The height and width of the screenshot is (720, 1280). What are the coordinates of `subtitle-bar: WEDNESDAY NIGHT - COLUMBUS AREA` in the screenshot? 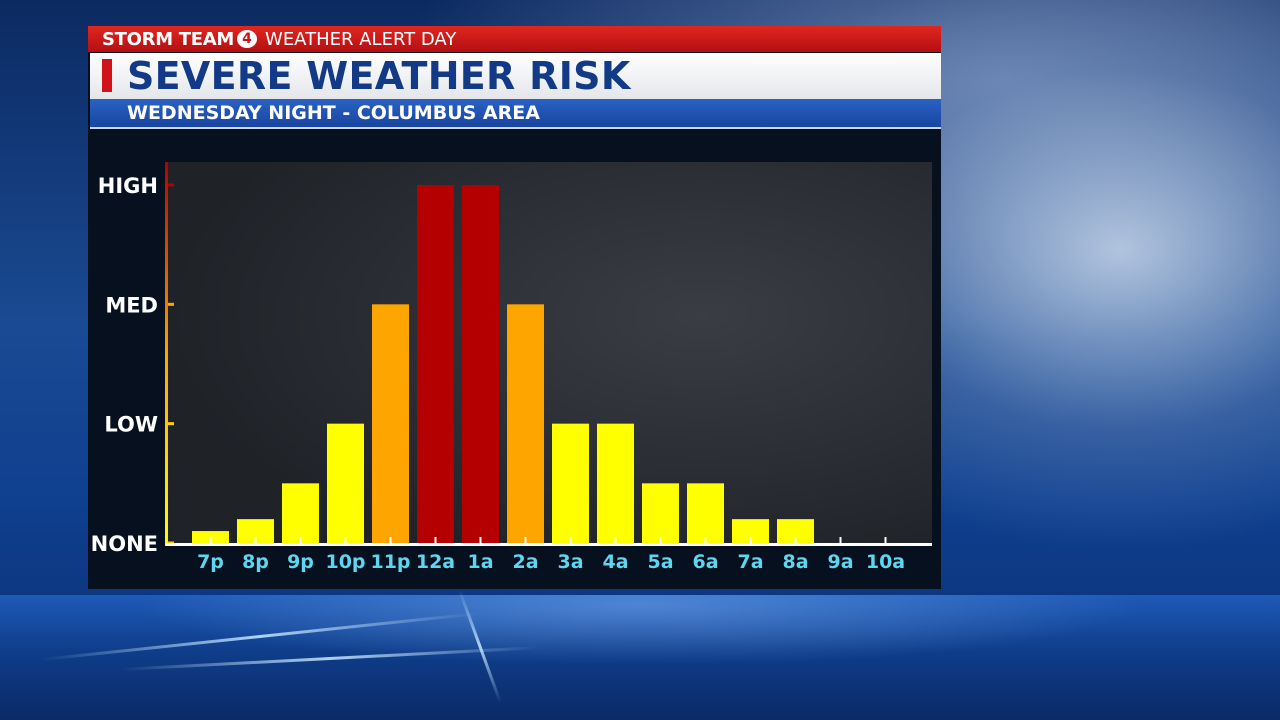 It's located at (515, 114).